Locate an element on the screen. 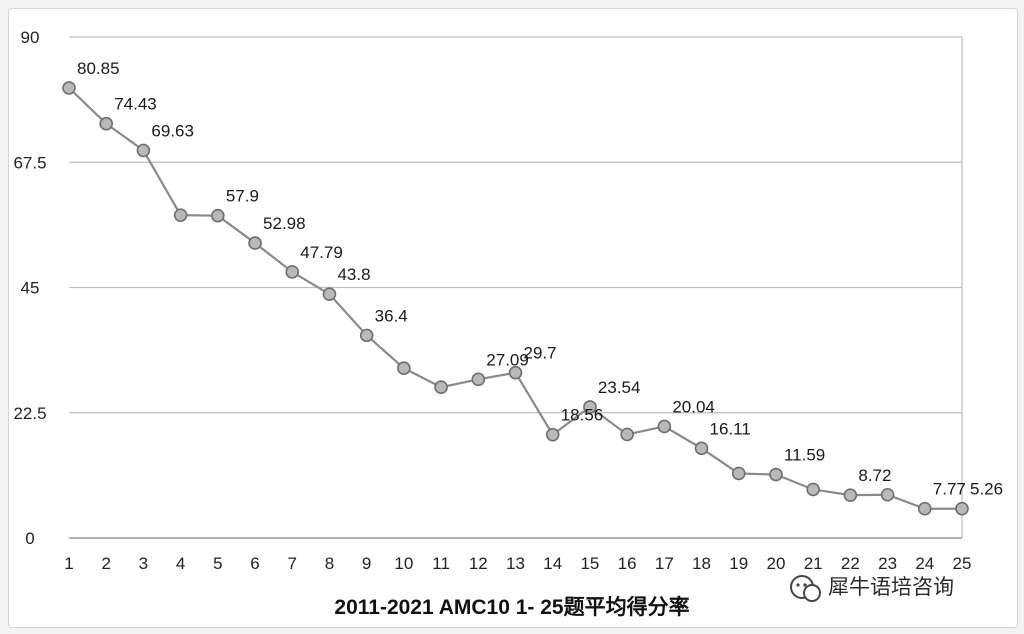 The height and width of the screenshot is (634, 1024). x-tick-label: 20 is located at coordinates (775, 563).